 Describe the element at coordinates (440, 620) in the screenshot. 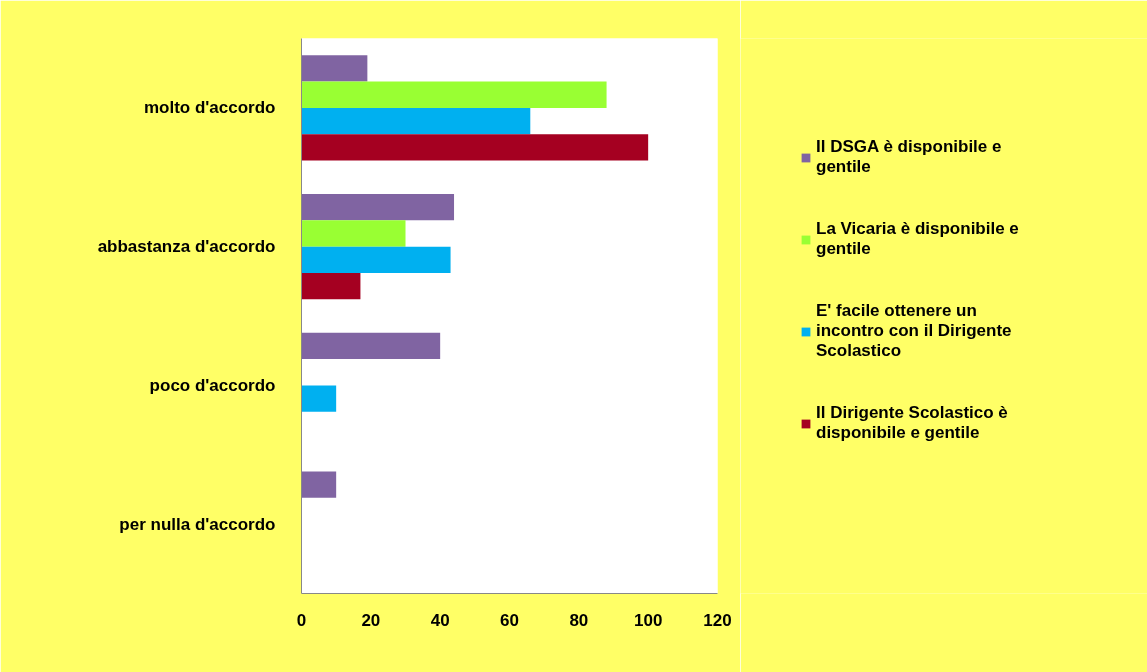

I see `x-tick-label: 40` at that location.